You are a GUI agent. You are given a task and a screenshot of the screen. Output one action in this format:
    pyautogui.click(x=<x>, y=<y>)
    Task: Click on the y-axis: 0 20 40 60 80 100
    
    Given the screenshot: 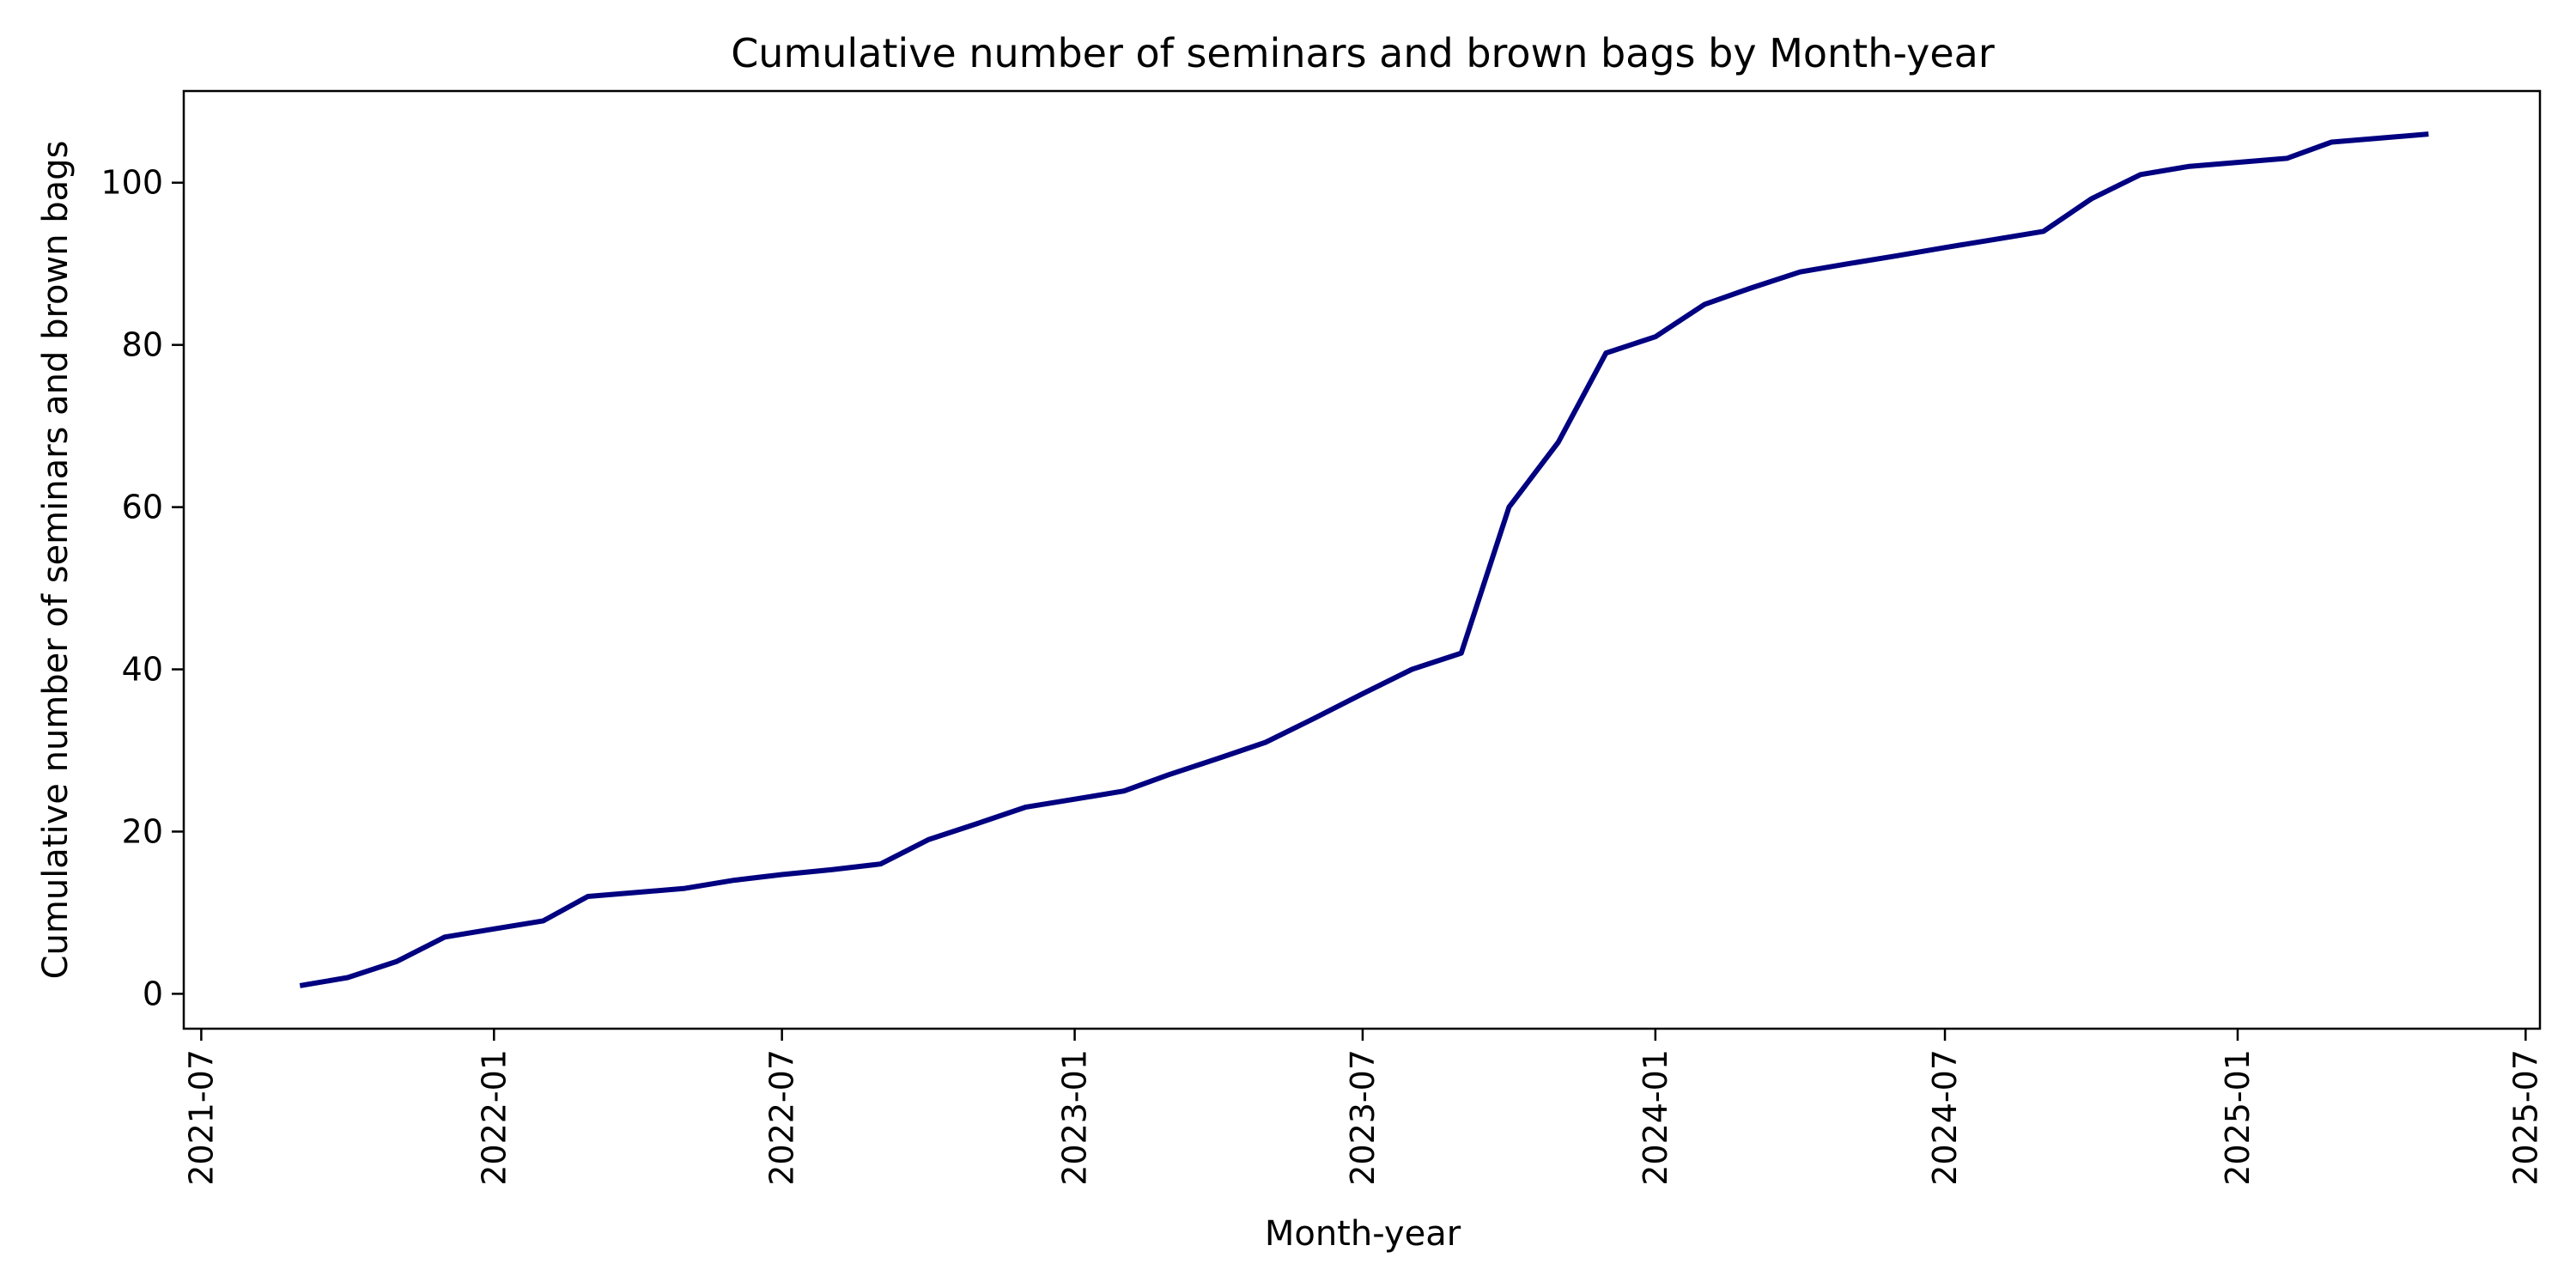 What is the action you would take?
    pyautogui.click(x=142, y=588)
    